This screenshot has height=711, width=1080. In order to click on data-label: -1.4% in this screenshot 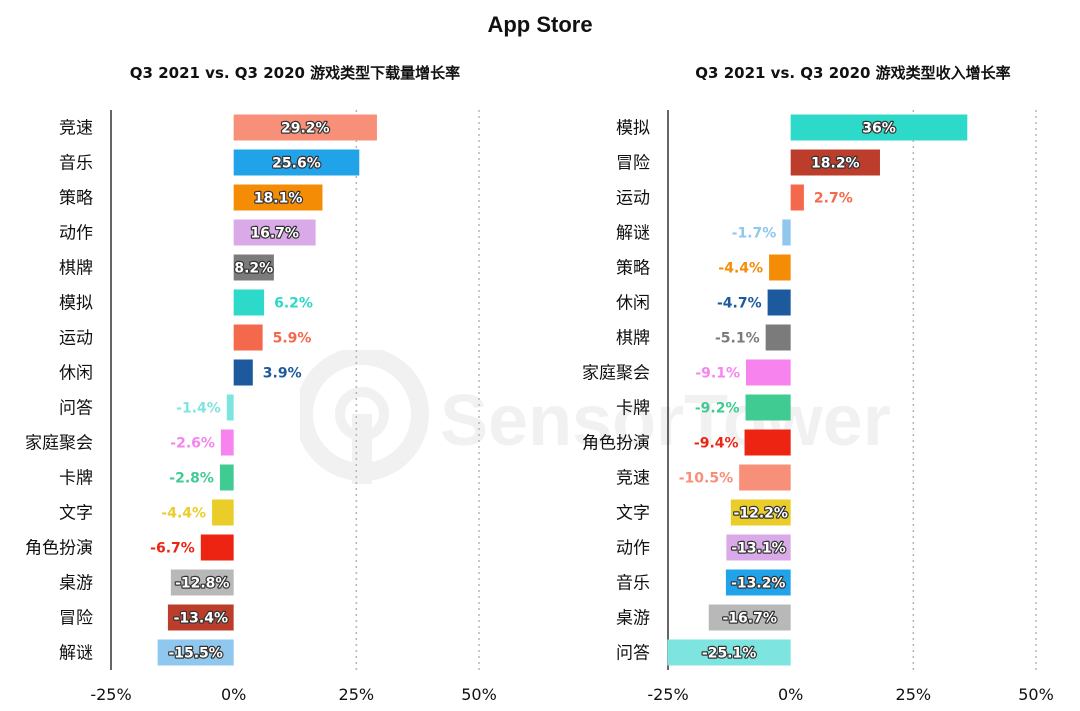, I will do `click(198, 409)`.